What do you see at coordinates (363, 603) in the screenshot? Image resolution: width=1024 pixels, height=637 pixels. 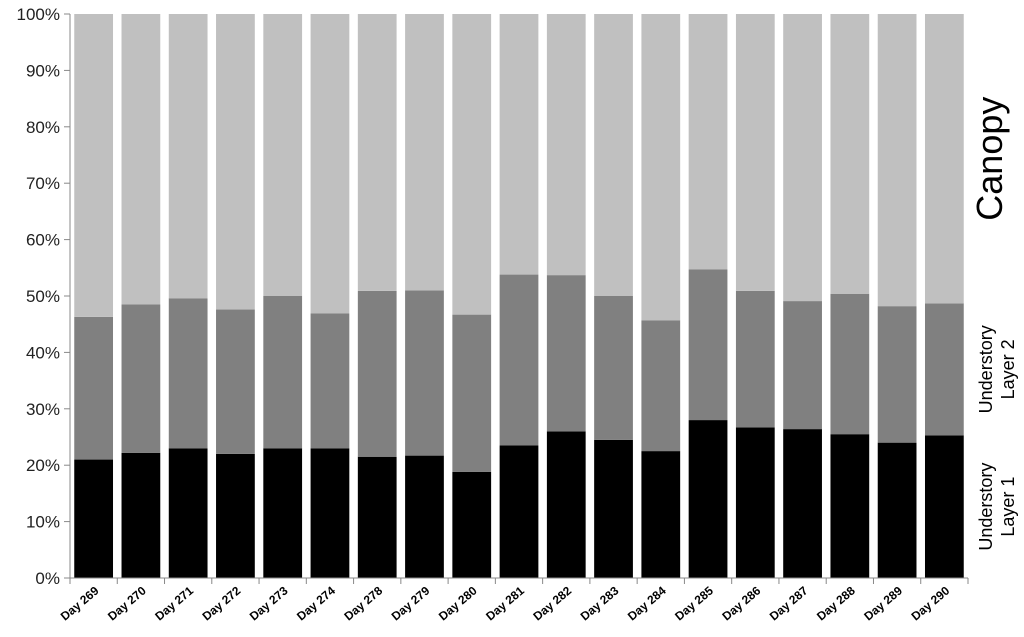 I see `x-tick-label: Day 278` at bounding box center [363, 603].